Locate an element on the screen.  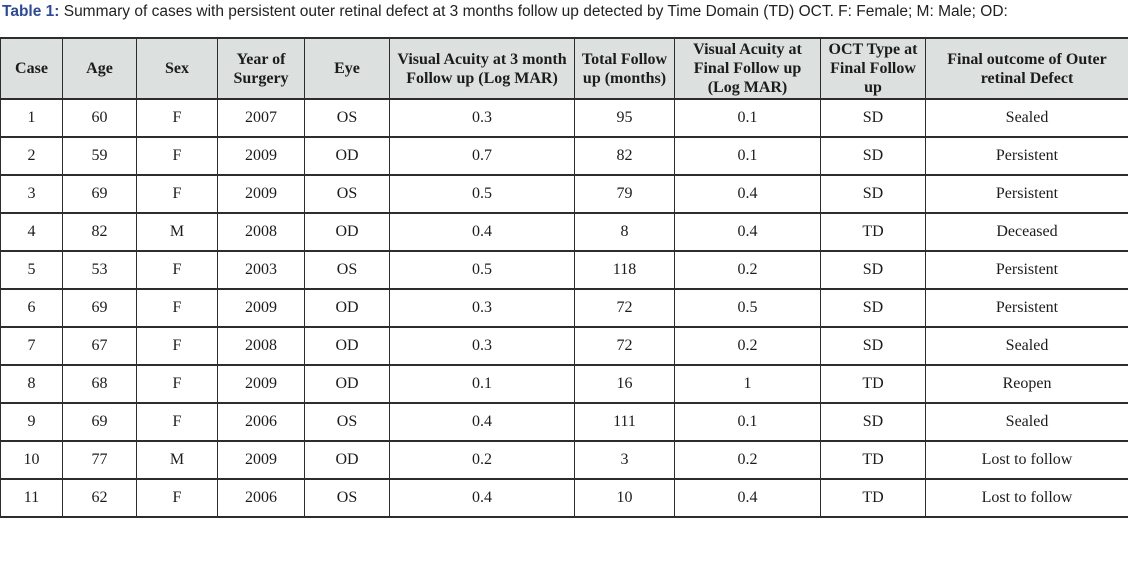
column-header: Eye is located at coordinates (347, 68).